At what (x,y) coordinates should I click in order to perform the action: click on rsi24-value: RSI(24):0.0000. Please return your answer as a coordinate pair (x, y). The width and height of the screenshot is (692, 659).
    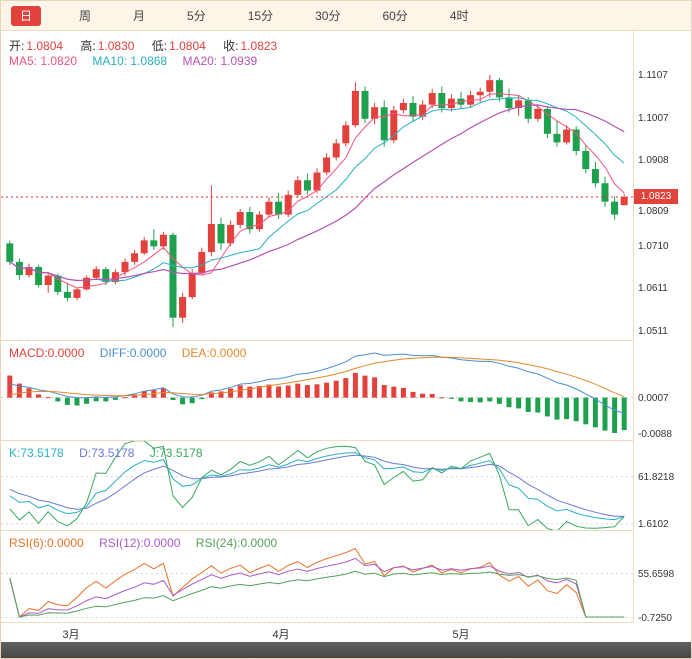
    Looking at the image, I should click on (236, 543).